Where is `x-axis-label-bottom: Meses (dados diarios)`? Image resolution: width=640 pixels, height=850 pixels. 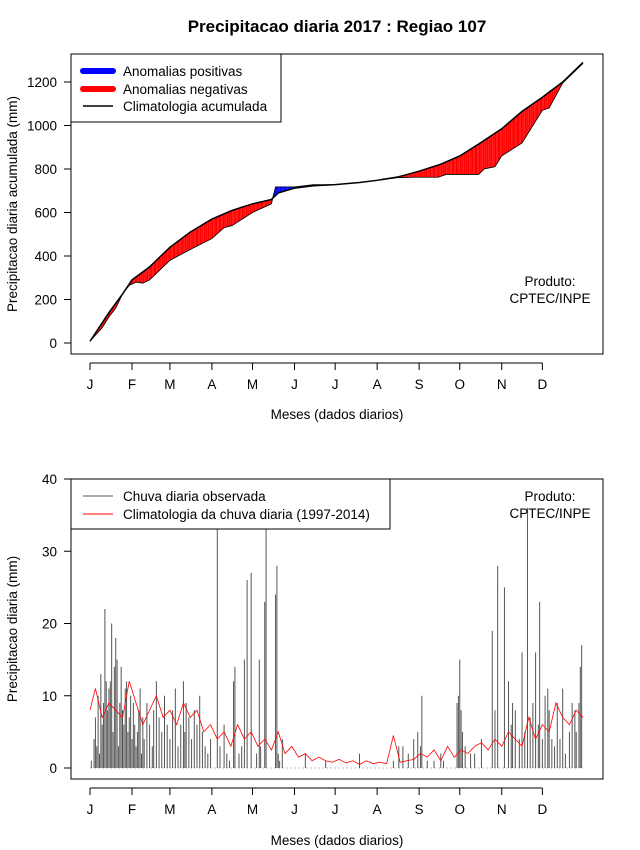 x-axis-label-bottom: Meses (dados diarios) is located at coordinates (337, 840).